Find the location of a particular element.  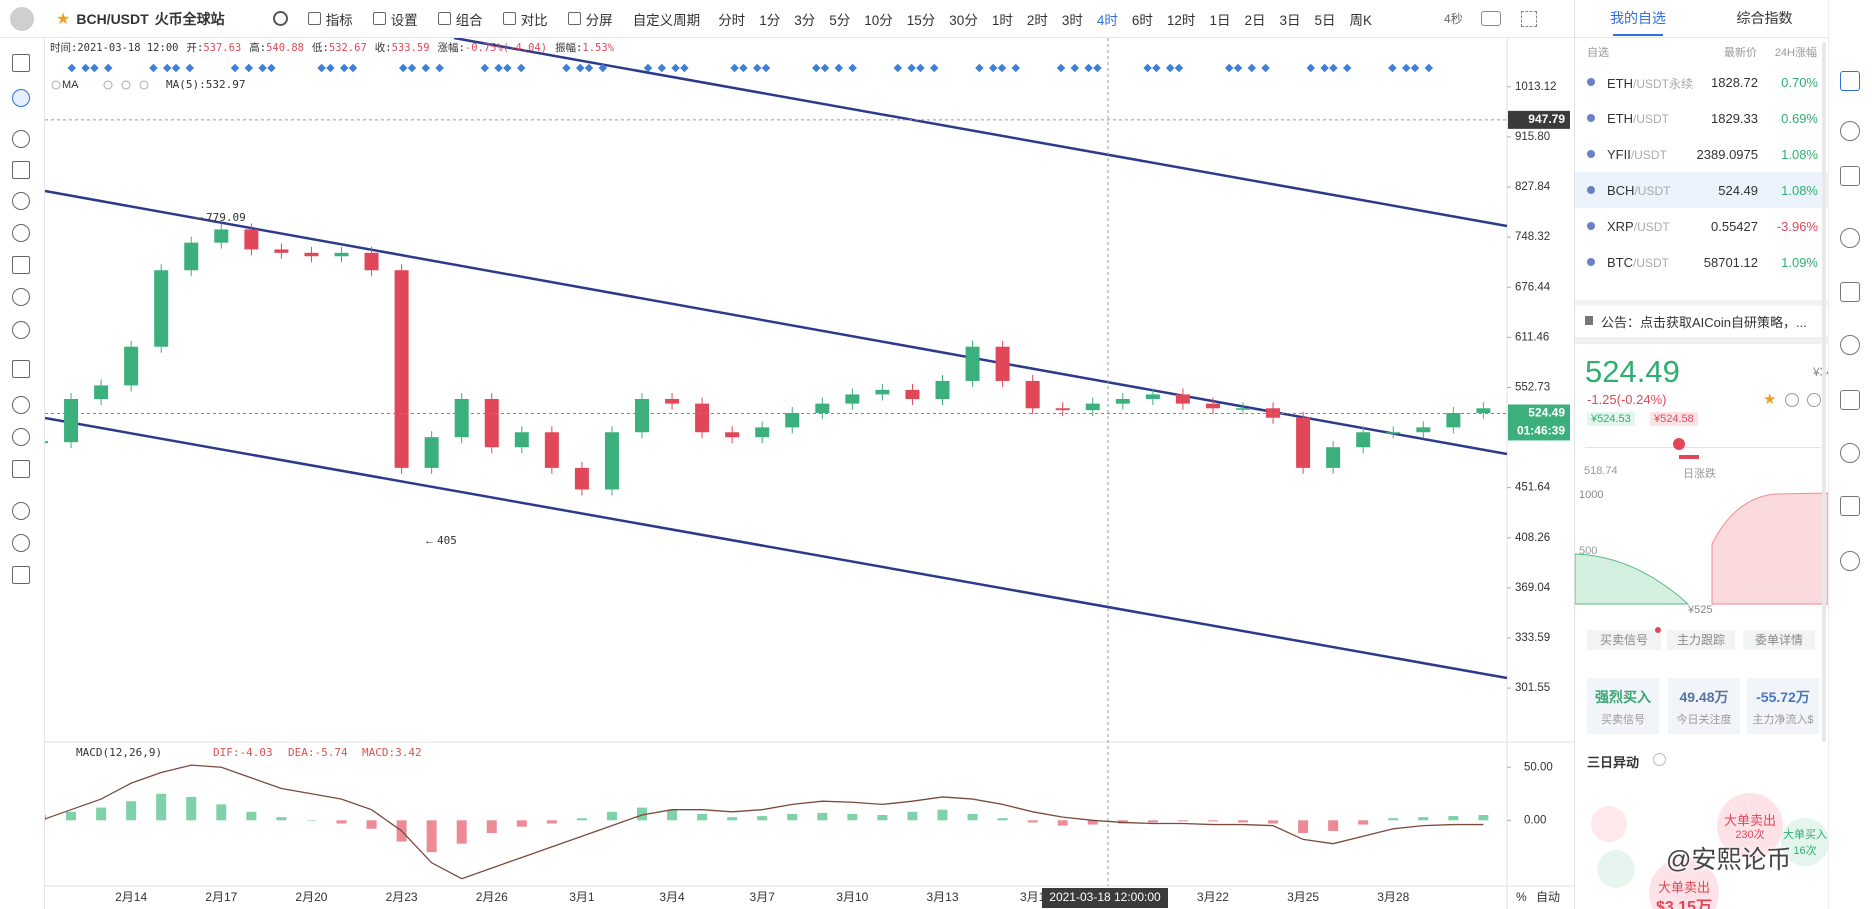

tool-label: 组合 is located at coordinates (469, 20).